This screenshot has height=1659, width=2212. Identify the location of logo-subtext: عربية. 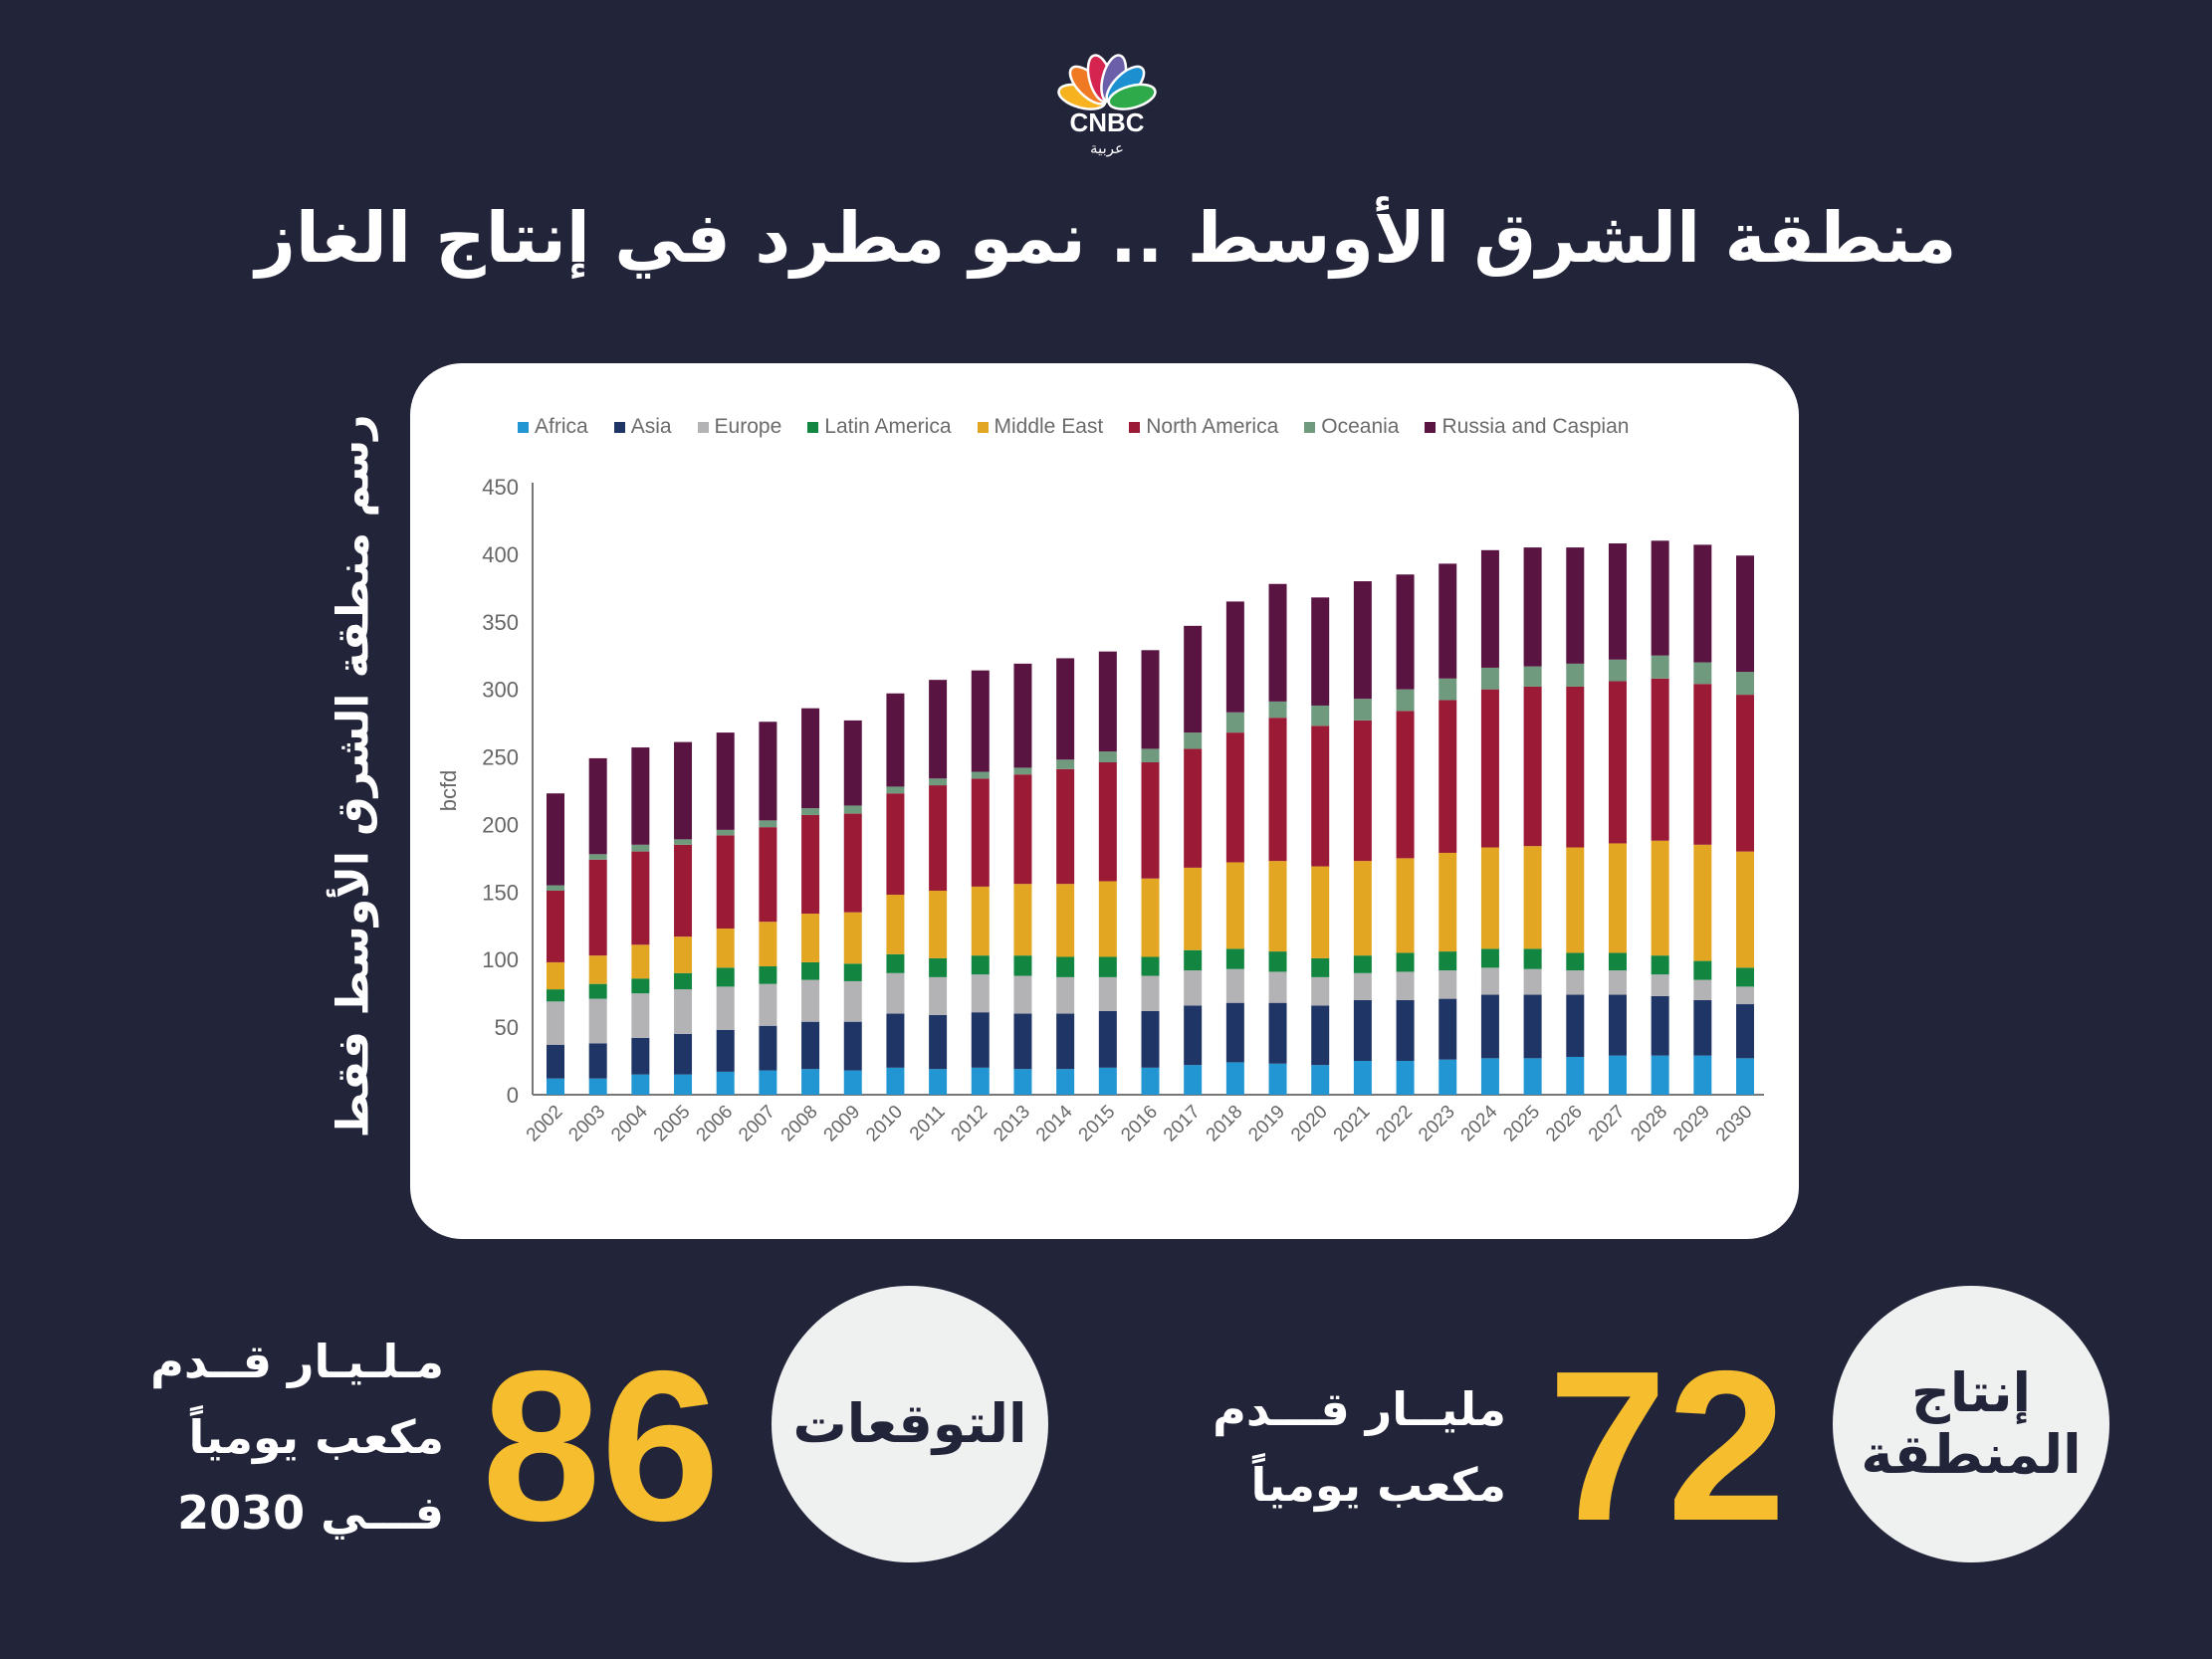
(1107, 148).